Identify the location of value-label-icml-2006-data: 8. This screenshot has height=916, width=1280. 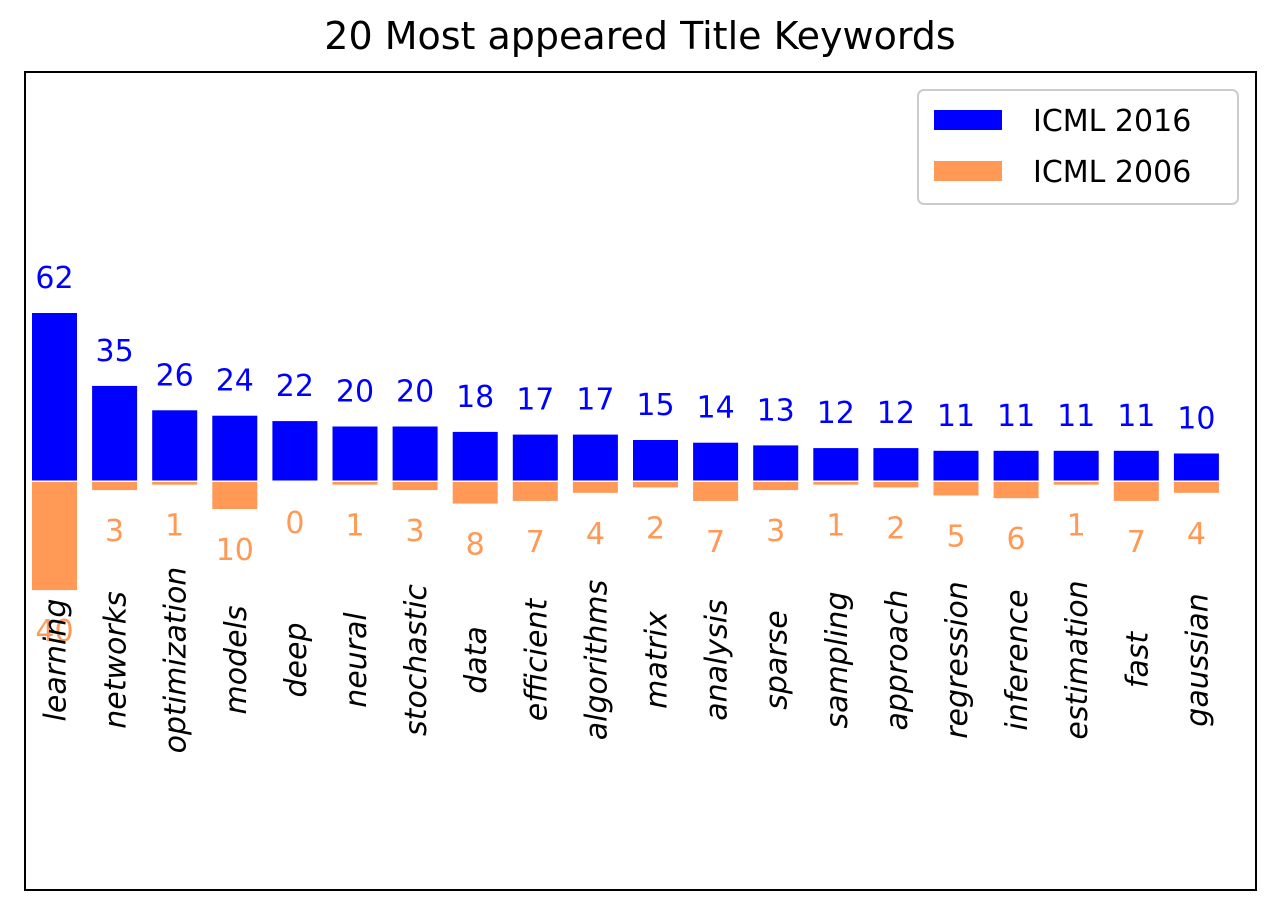
(475, 545).